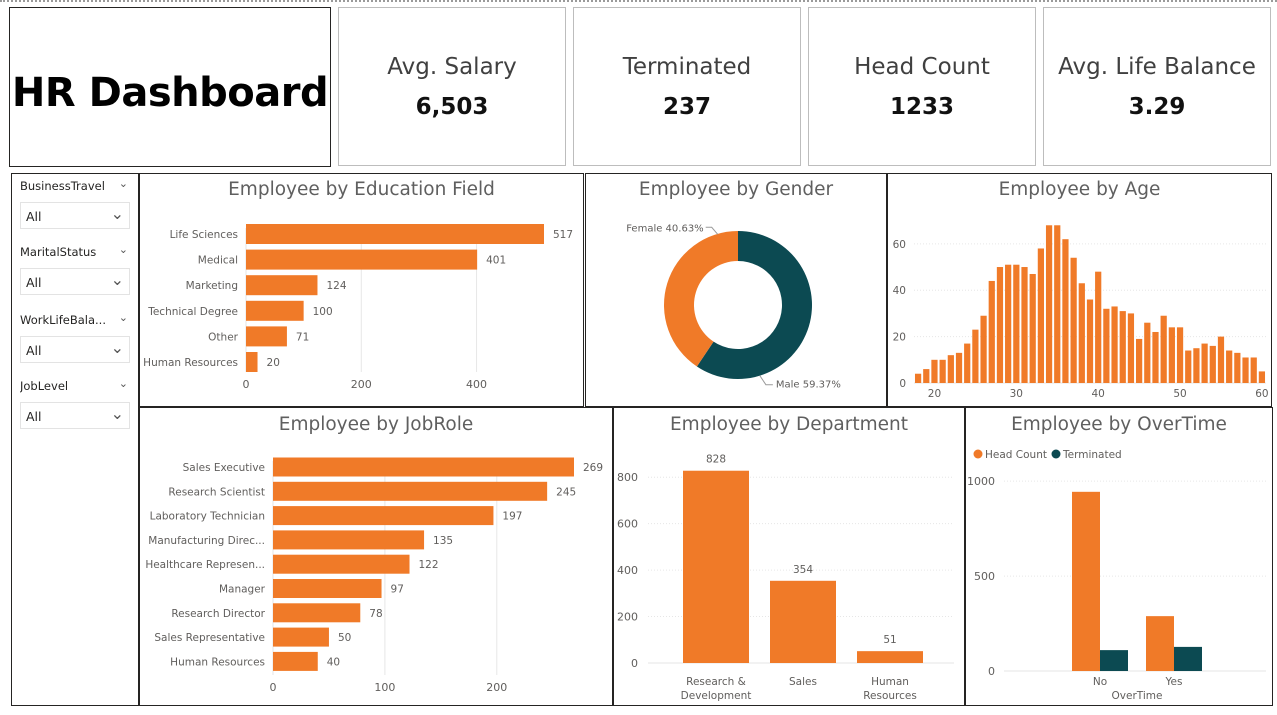 This screenshot has height=715, width=1277. Describe the element at coordinates (452, 67) in the screenshot. I see `kpi-label: Avg. Salary` at that location.